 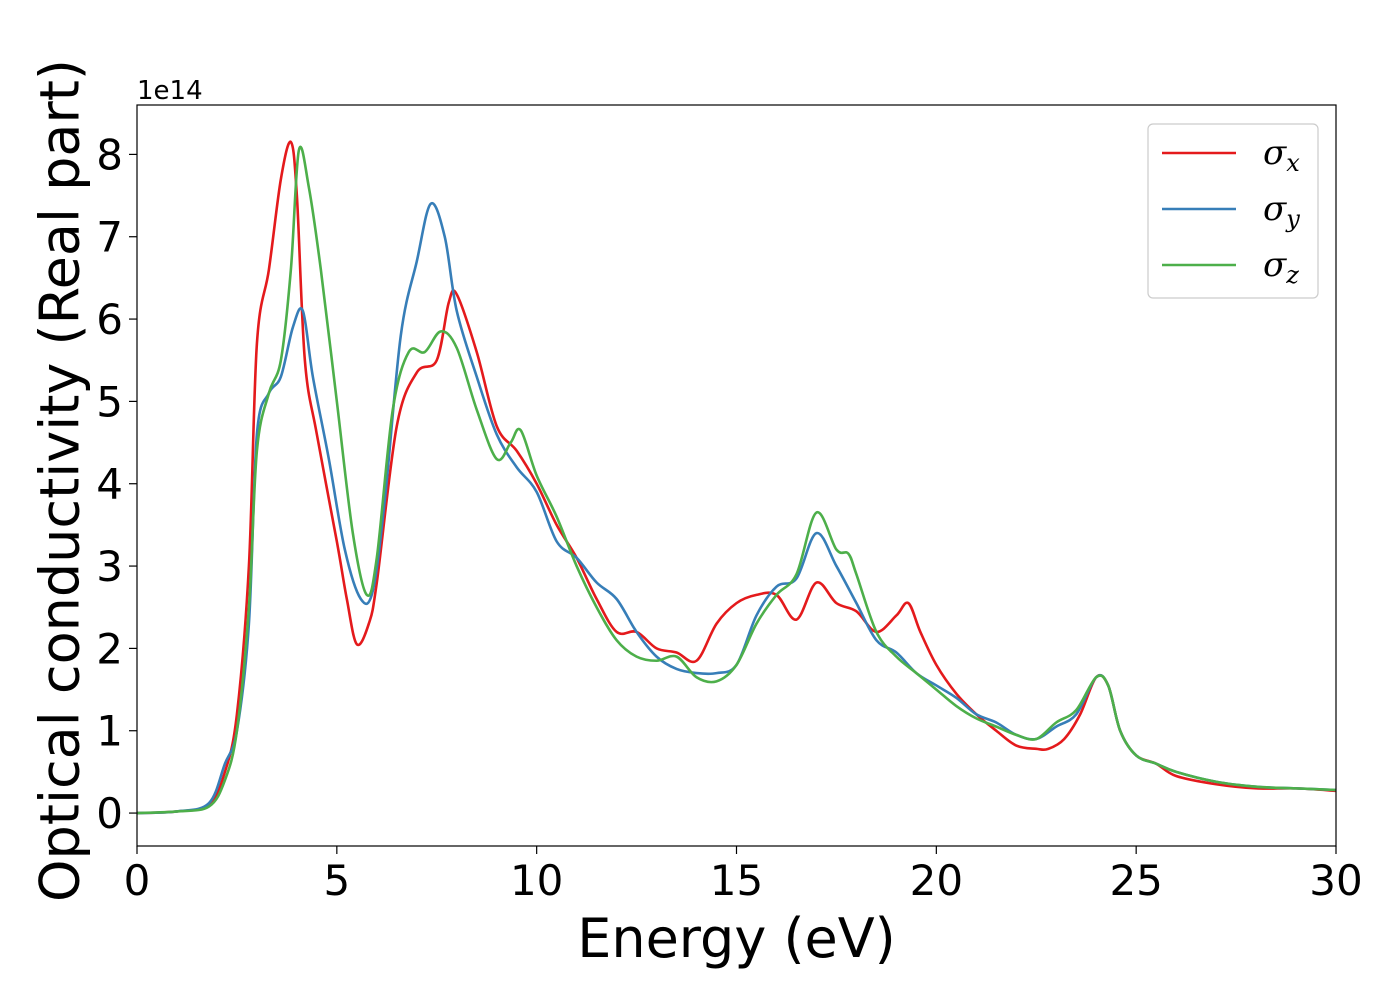 I want to click on y-tick-label: 4, so click(x=109, y=484).